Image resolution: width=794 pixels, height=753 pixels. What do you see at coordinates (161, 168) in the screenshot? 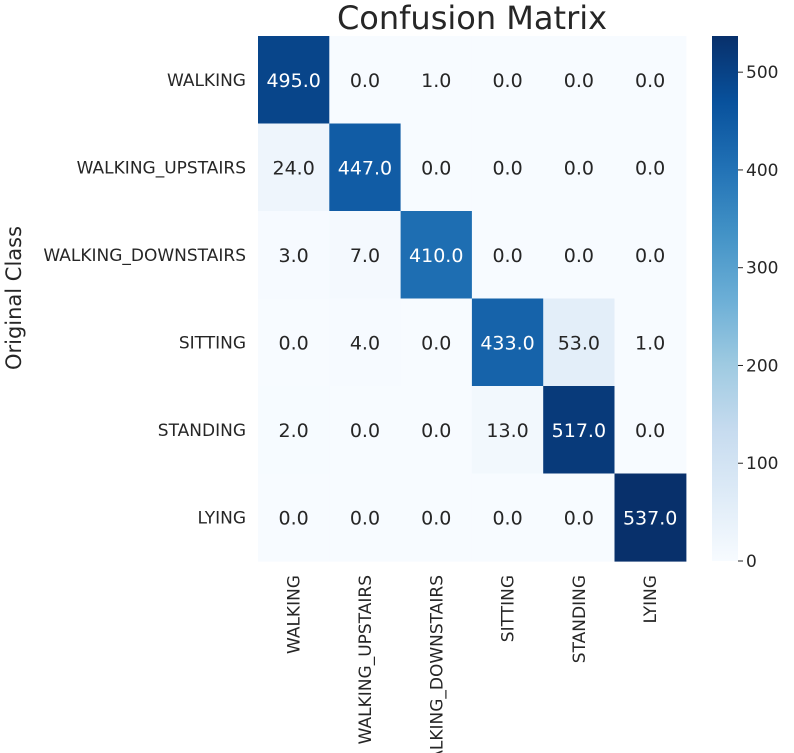
I see `y-tick-label: WALKING_UPSTAIRS` at bounding box center [161, 168].